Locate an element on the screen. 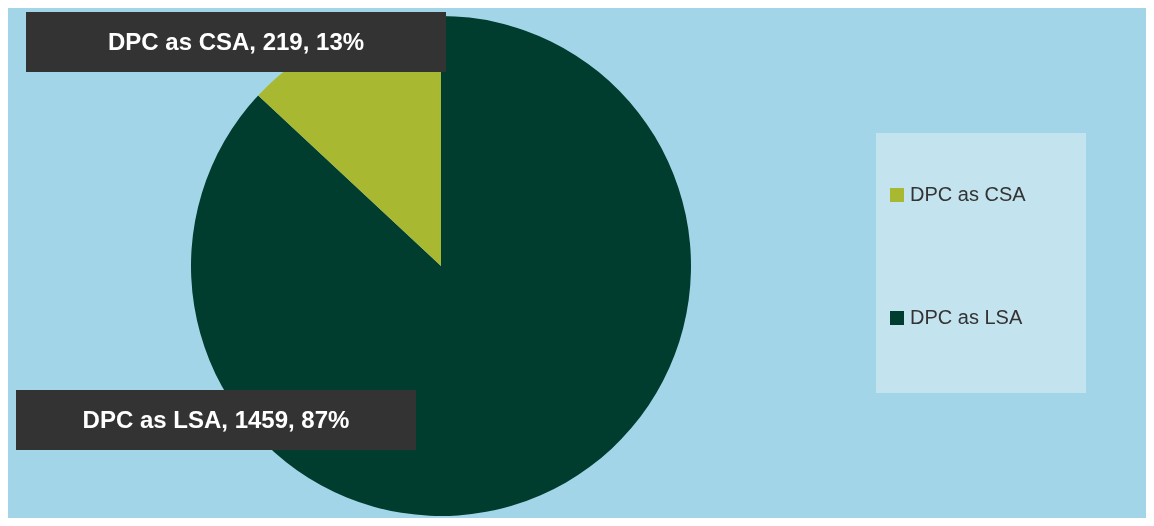 The image size is (1154, 526). legend-label: DPC as CSA is located at coordinates (968, 194).